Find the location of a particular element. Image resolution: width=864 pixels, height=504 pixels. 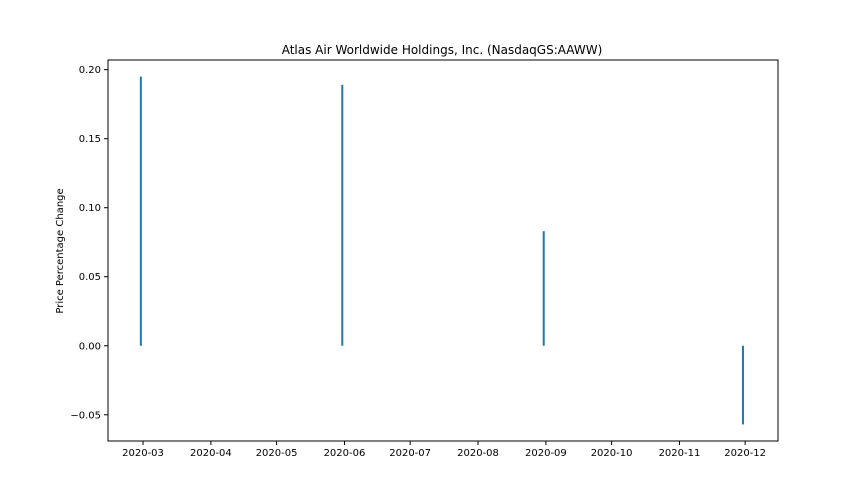

x-tick-label: 2020-11 is located at coordinates (680, 453).